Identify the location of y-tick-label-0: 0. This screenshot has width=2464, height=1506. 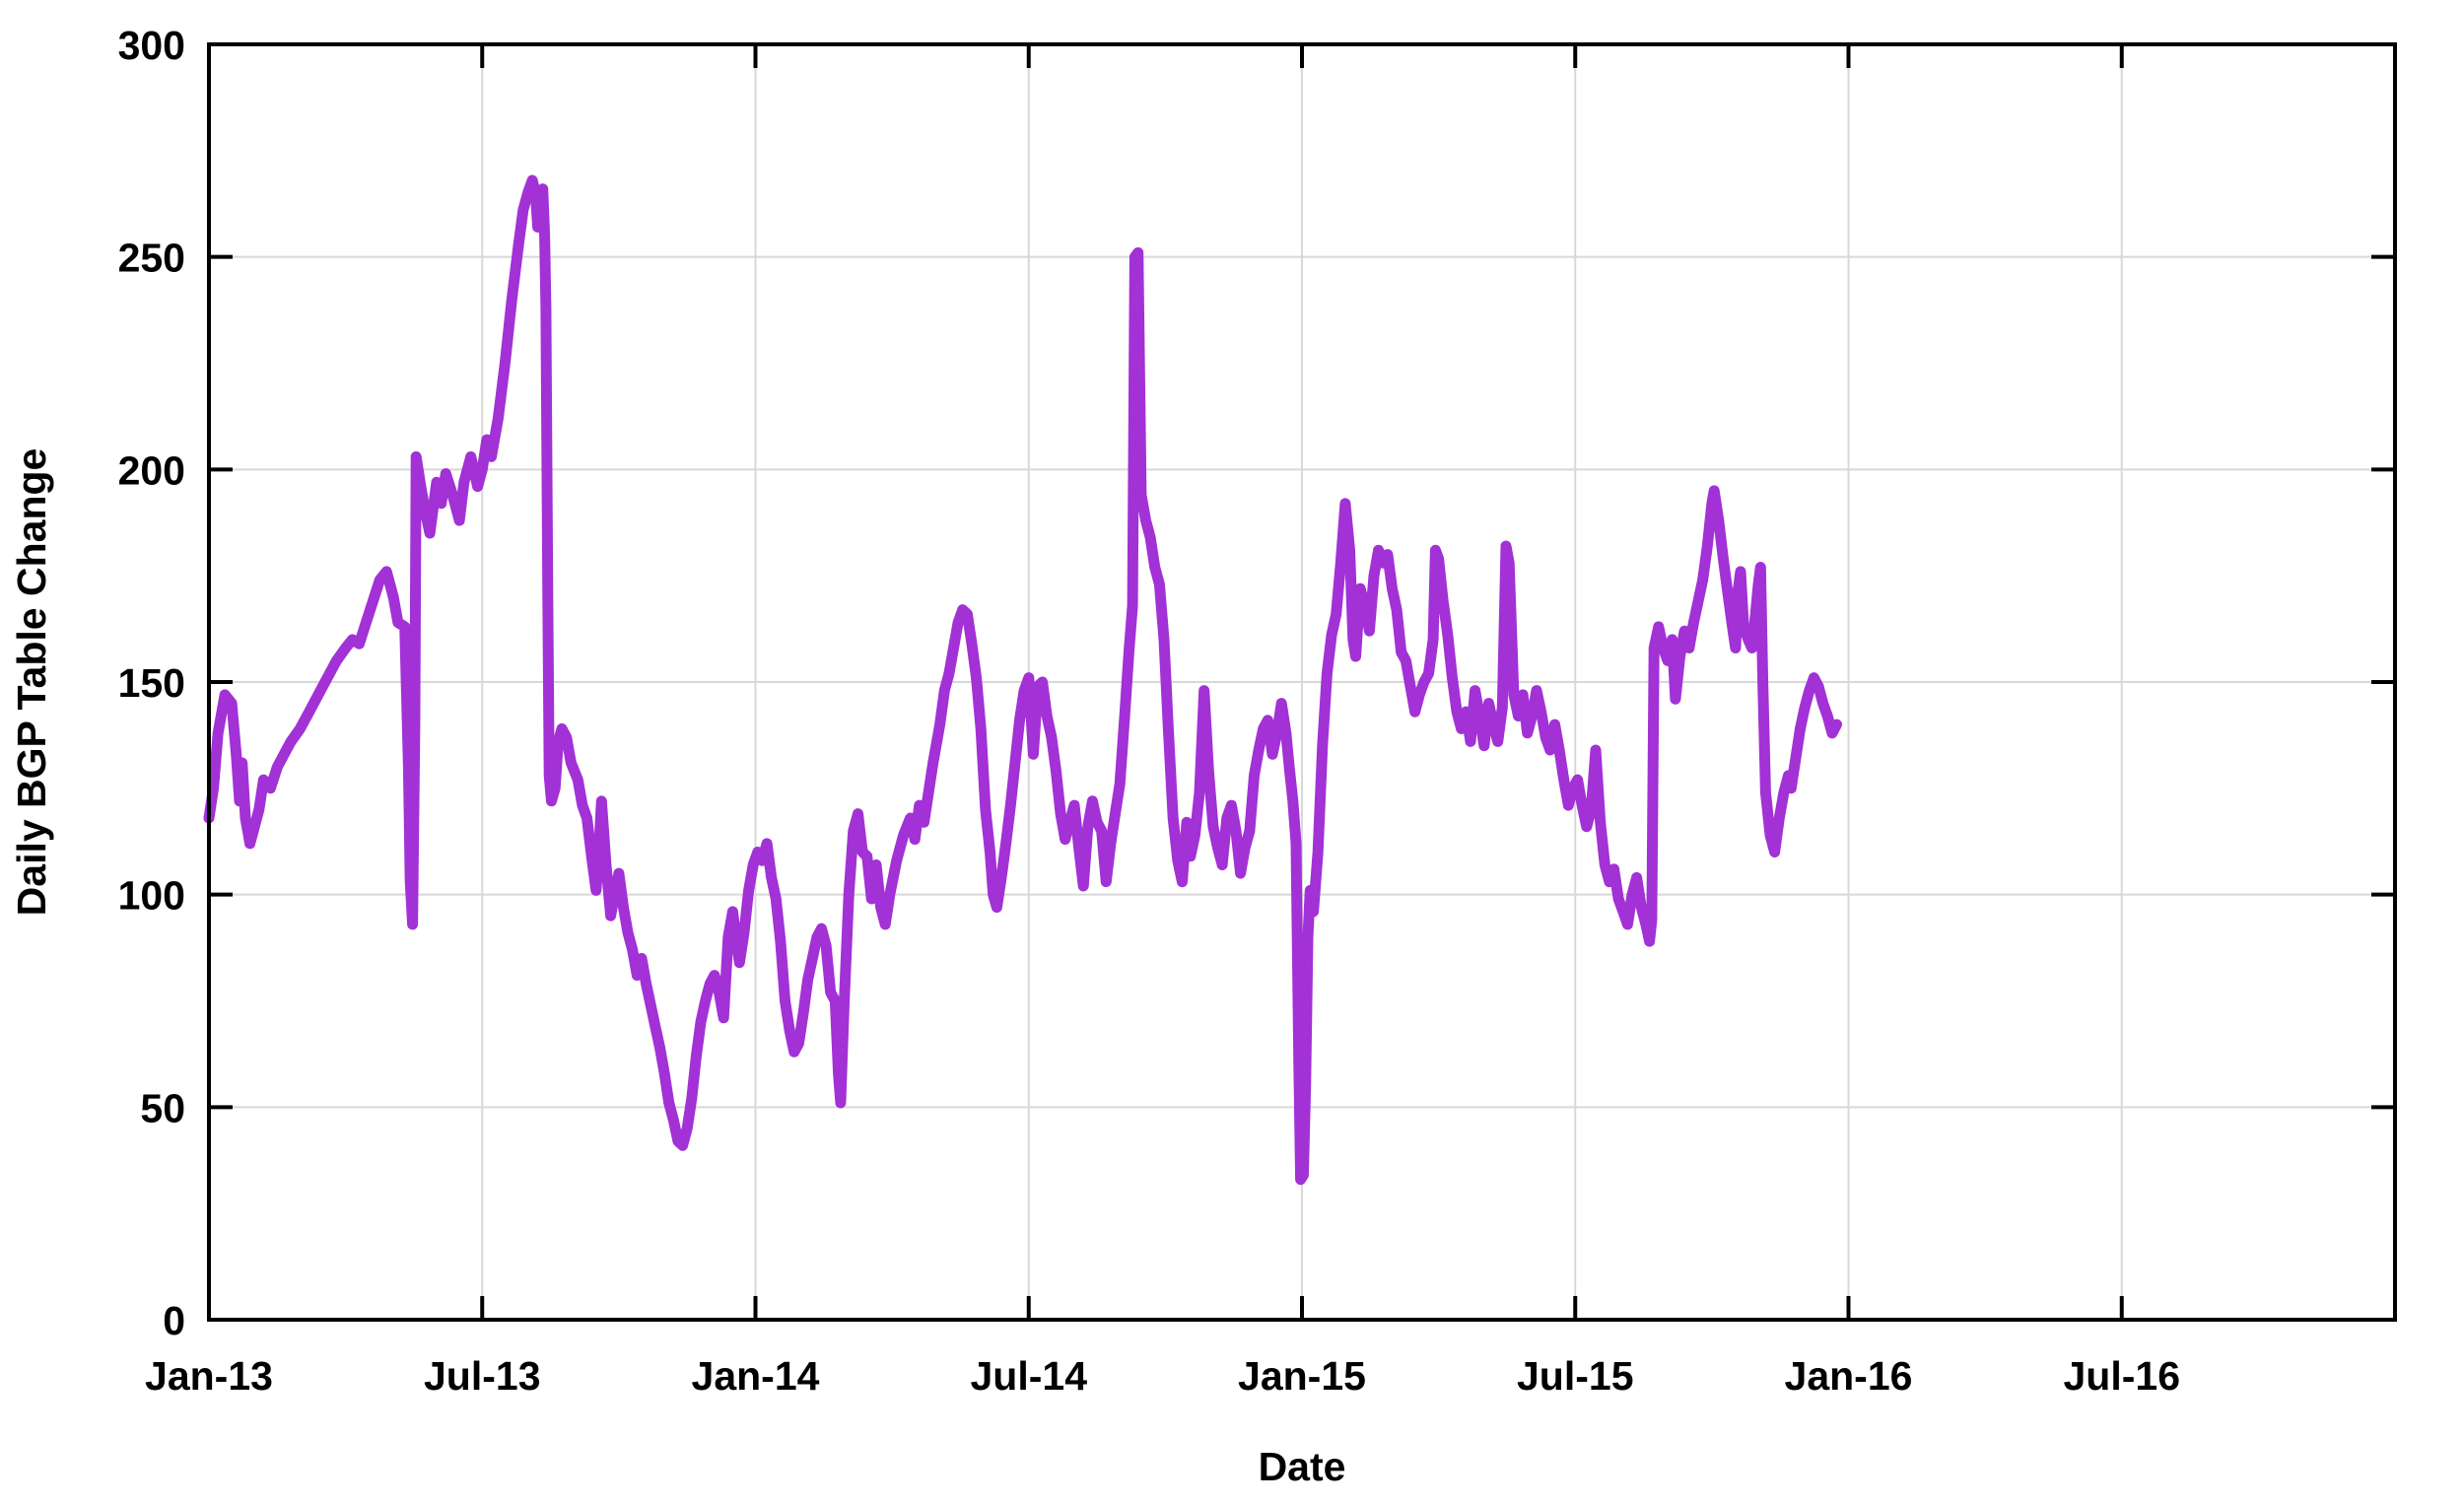
(174, 1320).